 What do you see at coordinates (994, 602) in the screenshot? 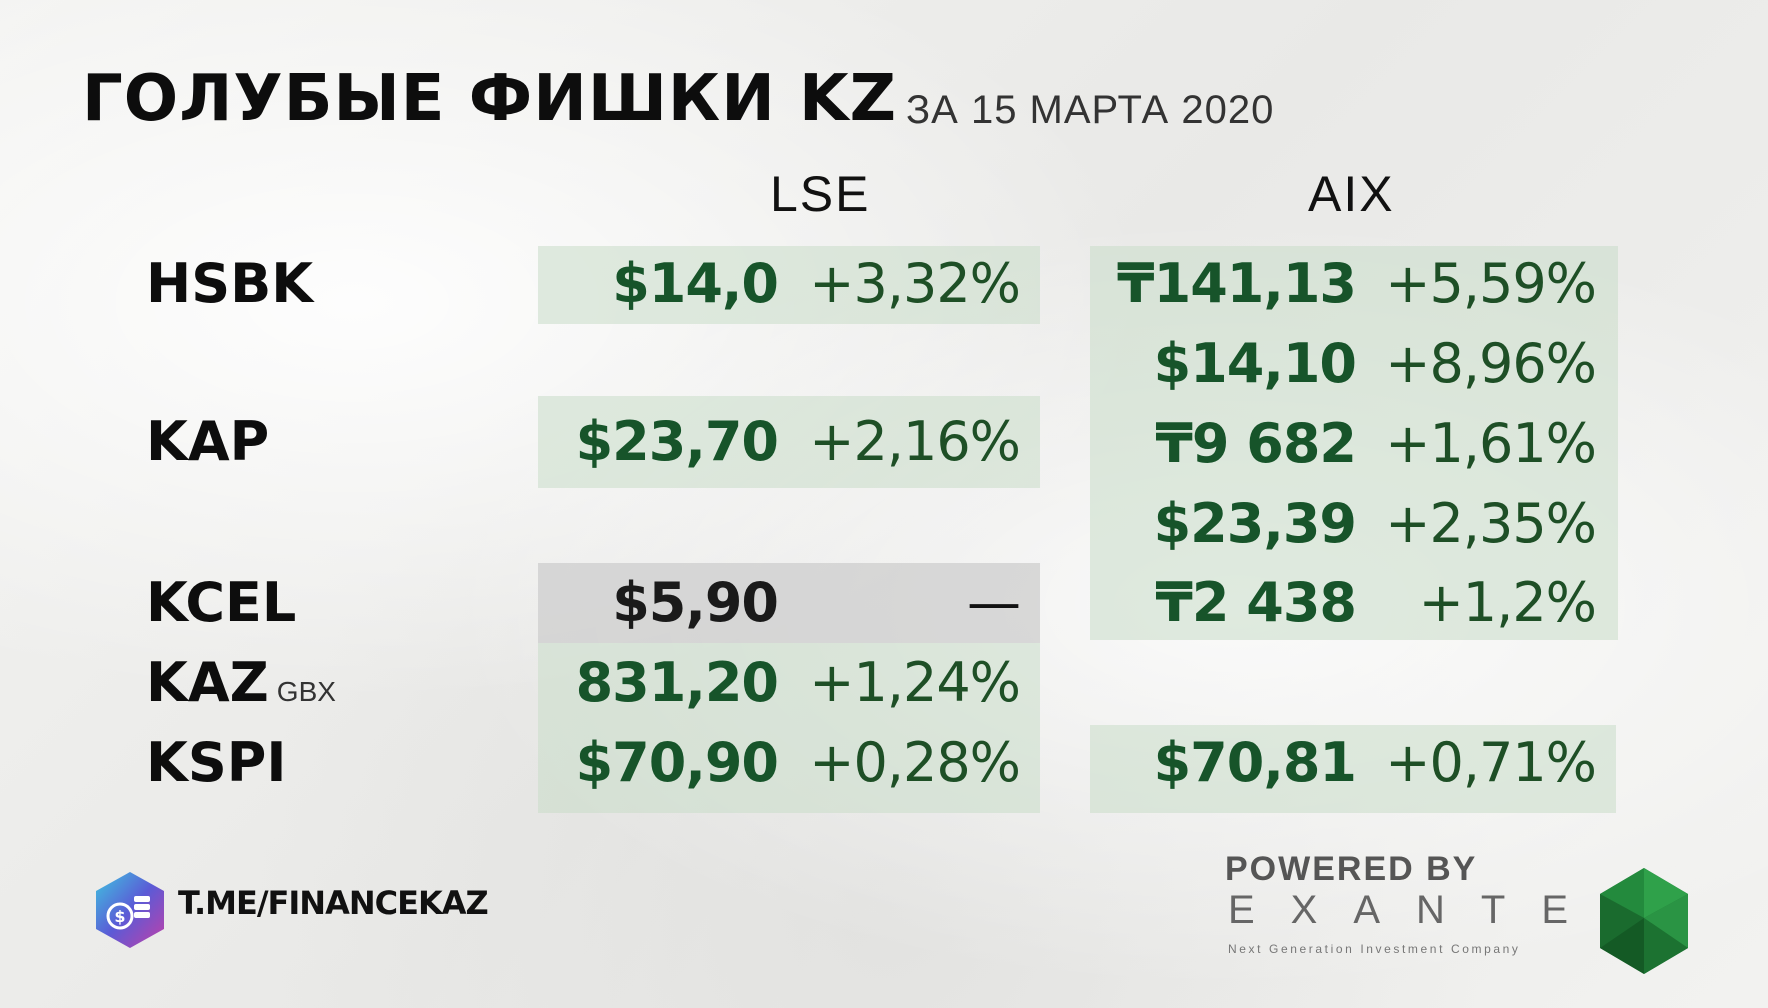
I see `lse-kcel-change: —` at bounding box center [994, 602].